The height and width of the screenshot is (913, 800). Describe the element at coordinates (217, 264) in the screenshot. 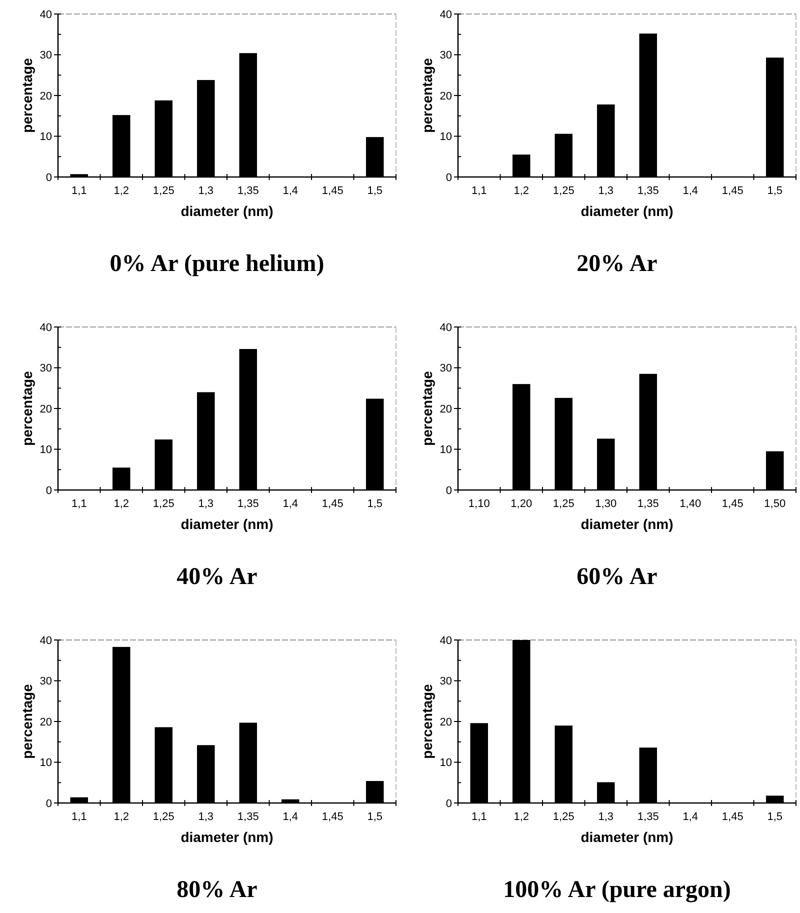

I see `text: 0% Ar (pure helium)` at that location.